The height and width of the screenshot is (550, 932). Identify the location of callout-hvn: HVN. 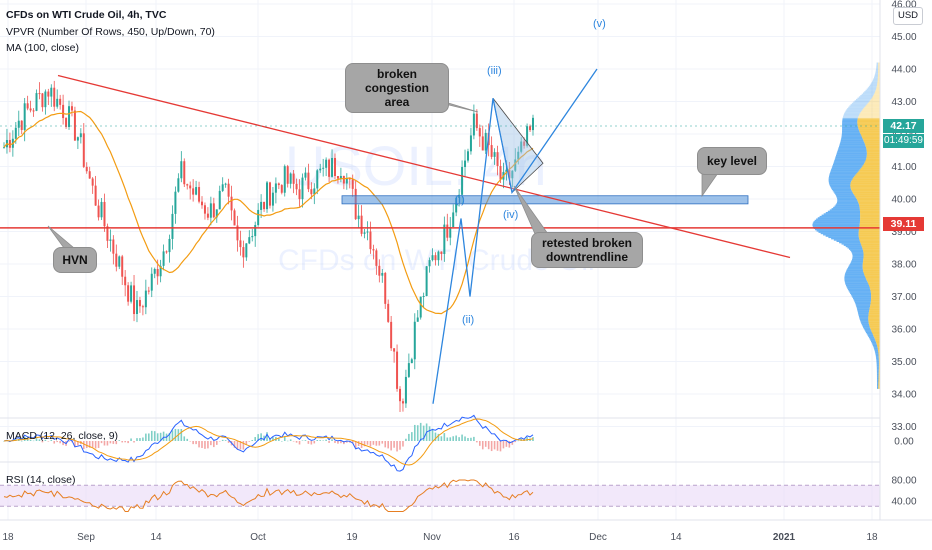
(75, 260).